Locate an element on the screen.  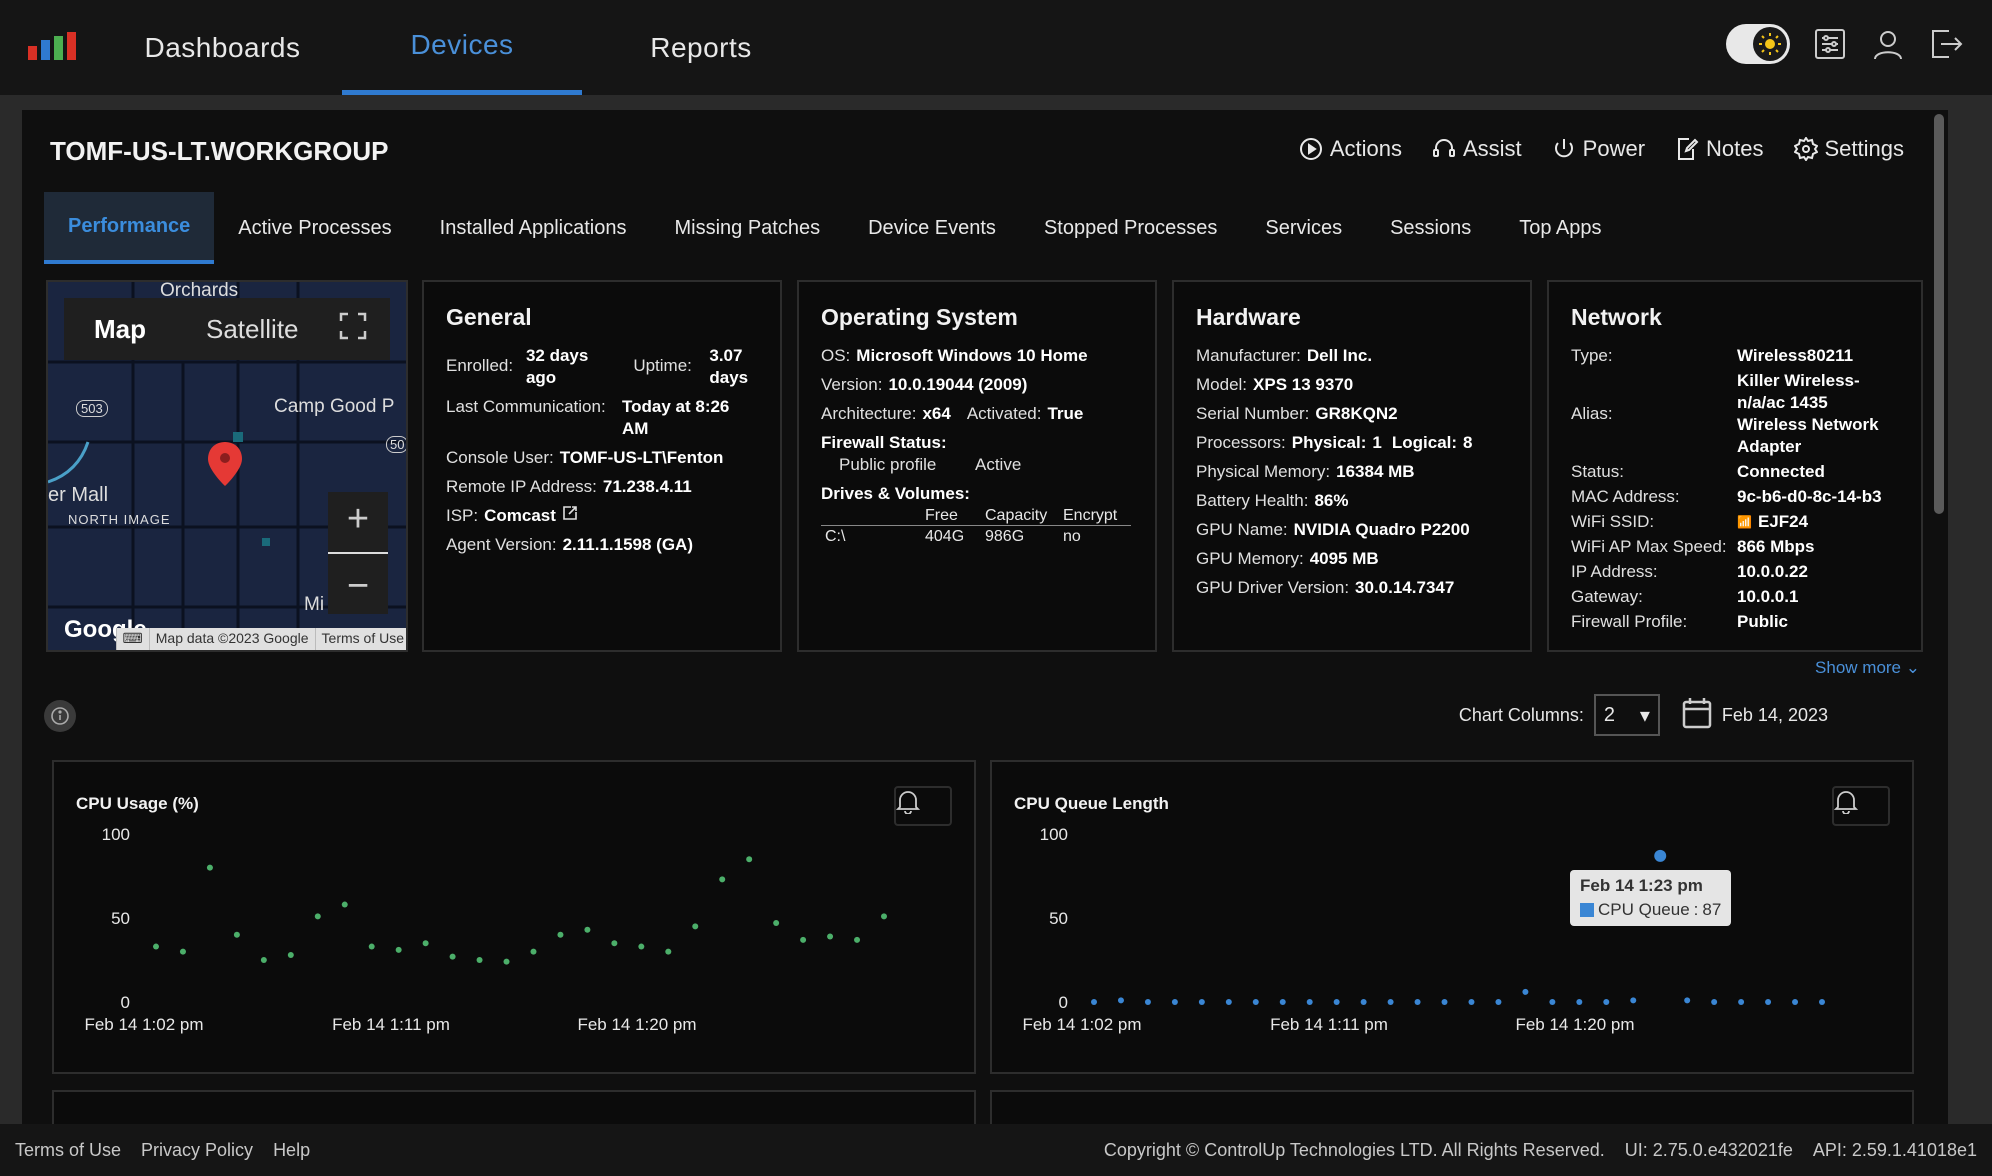
tab-missing-patches: Missing Patches is located at coordinates (747, 227).